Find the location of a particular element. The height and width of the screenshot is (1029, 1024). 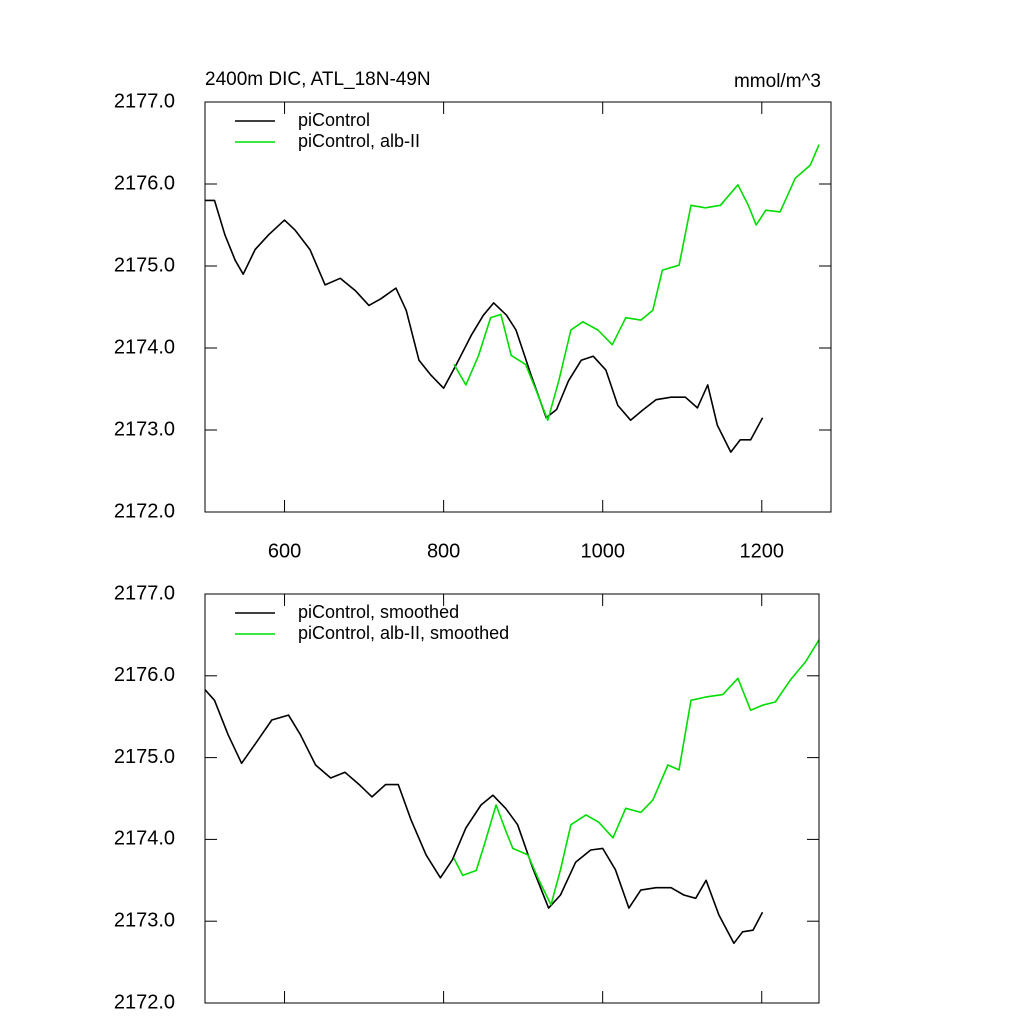

x-tick-label: 600 is located at coordinates (284, 551).